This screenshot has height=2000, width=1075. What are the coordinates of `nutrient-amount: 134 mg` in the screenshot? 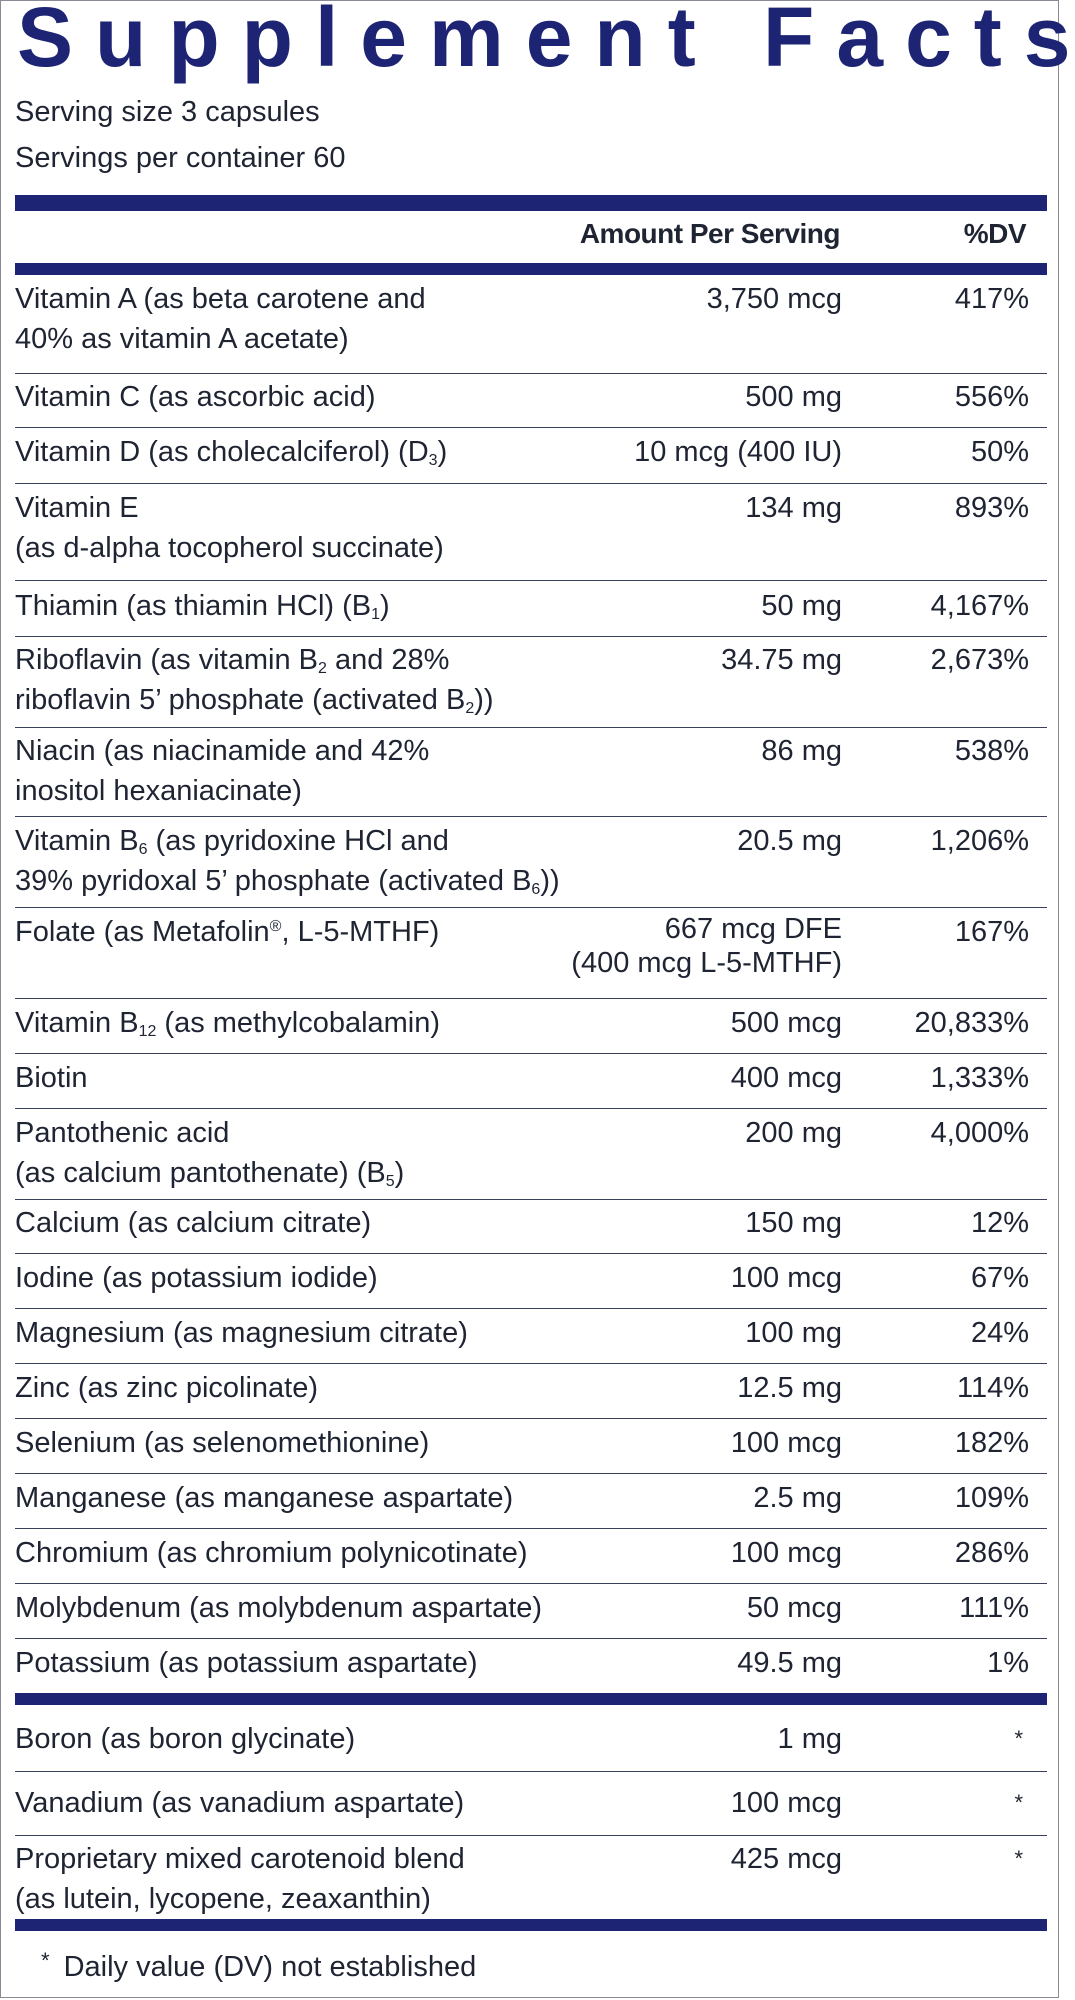 It's located at (793, 508).